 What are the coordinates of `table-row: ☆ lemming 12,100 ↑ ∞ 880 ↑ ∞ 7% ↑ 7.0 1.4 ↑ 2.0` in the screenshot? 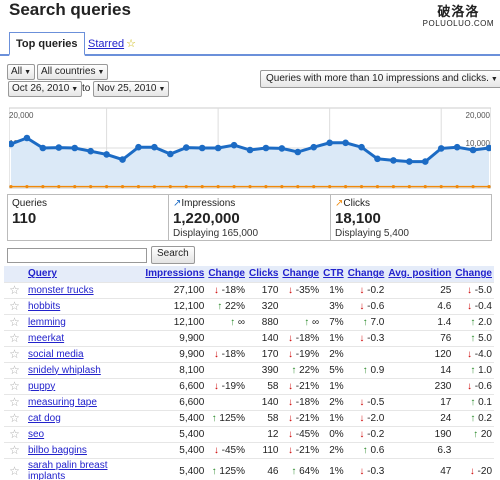 It's located at (249, 321).